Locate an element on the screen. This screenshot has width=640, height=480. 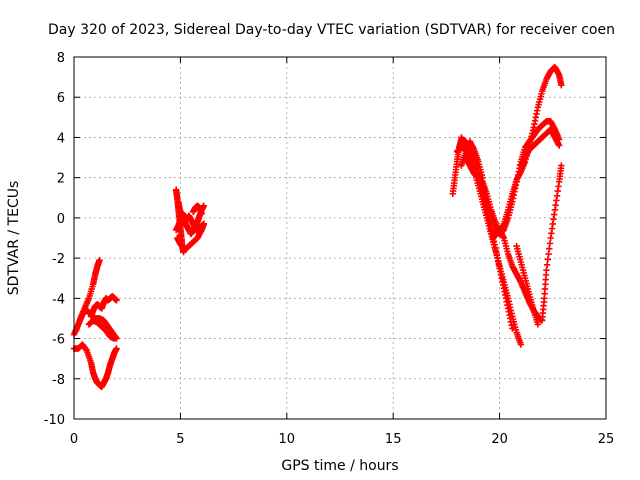
x-axis-label: GPS time / hours is located at coordinates (339, 466).